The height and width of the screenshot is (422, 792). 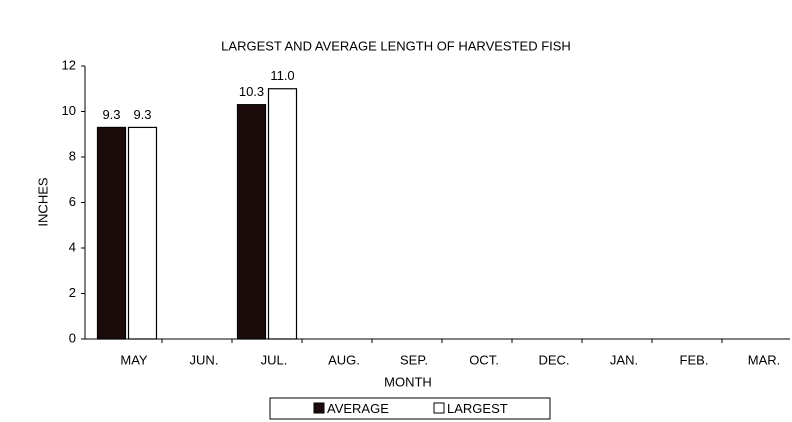 I want to click on data-label: 10.3, so click(x=251, y=91).